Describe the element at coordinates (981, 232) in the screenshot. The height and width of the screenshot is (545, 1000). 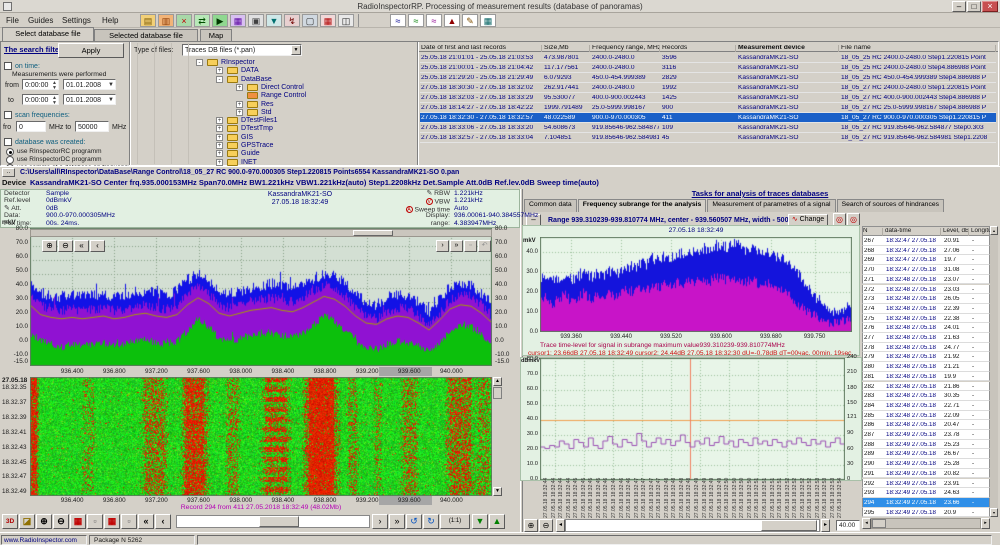
I see `levels-column-header: Longitude,` at that location.